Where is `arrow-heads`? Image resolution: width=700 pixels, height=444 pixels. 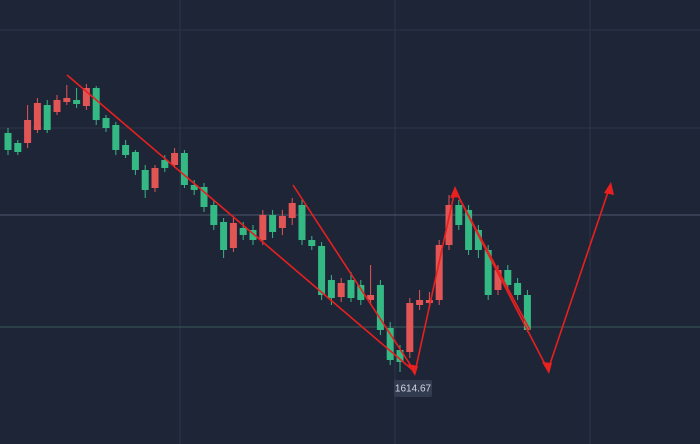 arrow-heads is located at coordinates (511, 279).